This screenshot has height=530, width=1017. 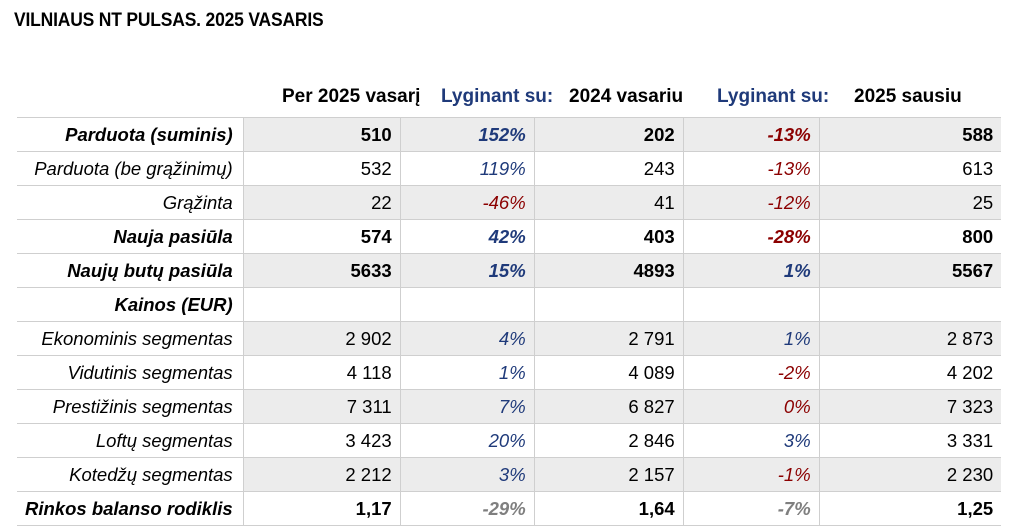 What do you see at coordinates (130, 168) in the screenshot?
I see `row-label: Parduota (be grąžinimų)` at bounding box center [130, 168].